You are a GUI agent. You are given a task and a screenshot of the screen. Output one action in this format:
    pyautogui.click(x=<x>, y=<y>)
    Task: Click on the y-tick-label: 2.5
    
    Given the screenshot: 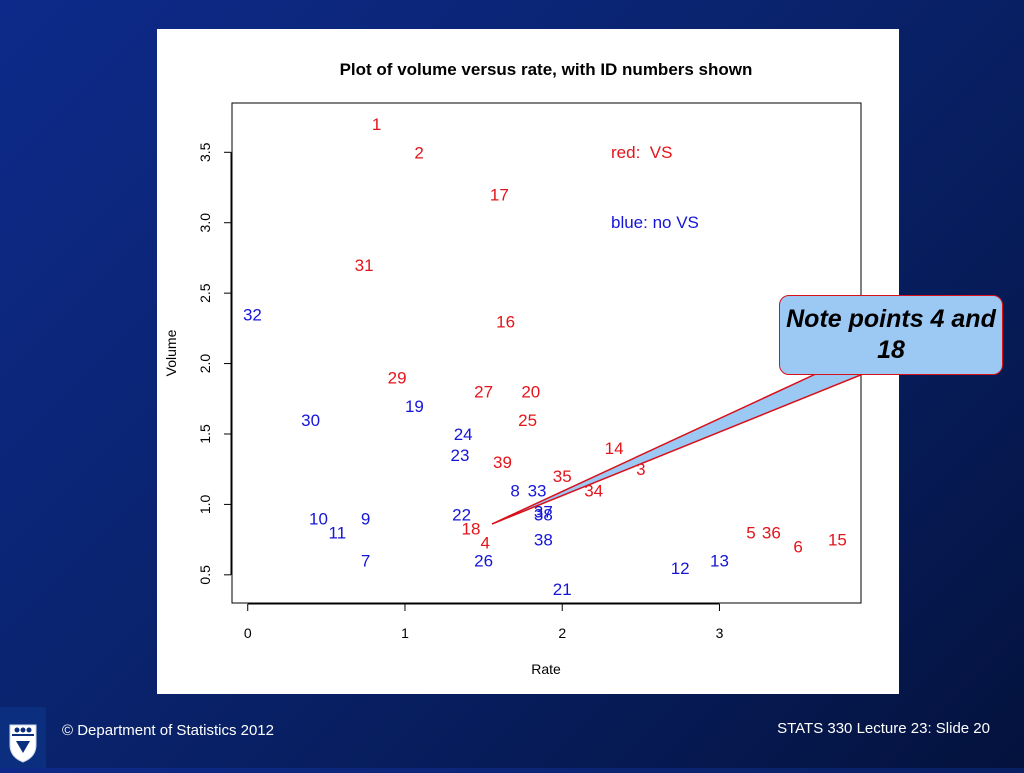 What is the action you would take?
    pyautogui.click(x=205, y=293)
    